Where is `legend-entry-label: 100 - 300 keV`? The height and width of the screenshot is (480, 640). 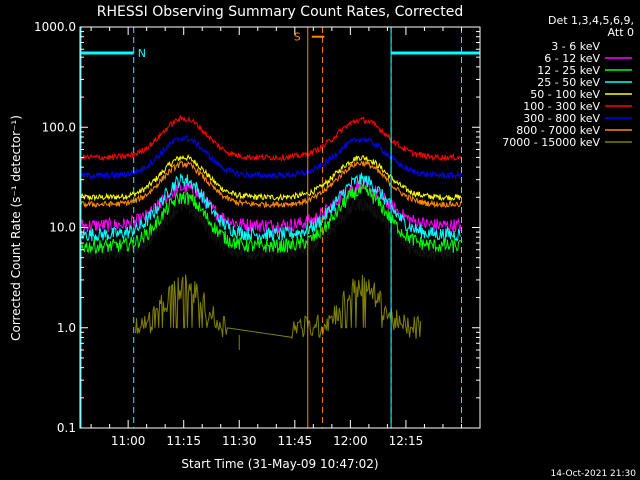 legend-entry-label: 100 - 300 keV is located at coordinates (561, 106).